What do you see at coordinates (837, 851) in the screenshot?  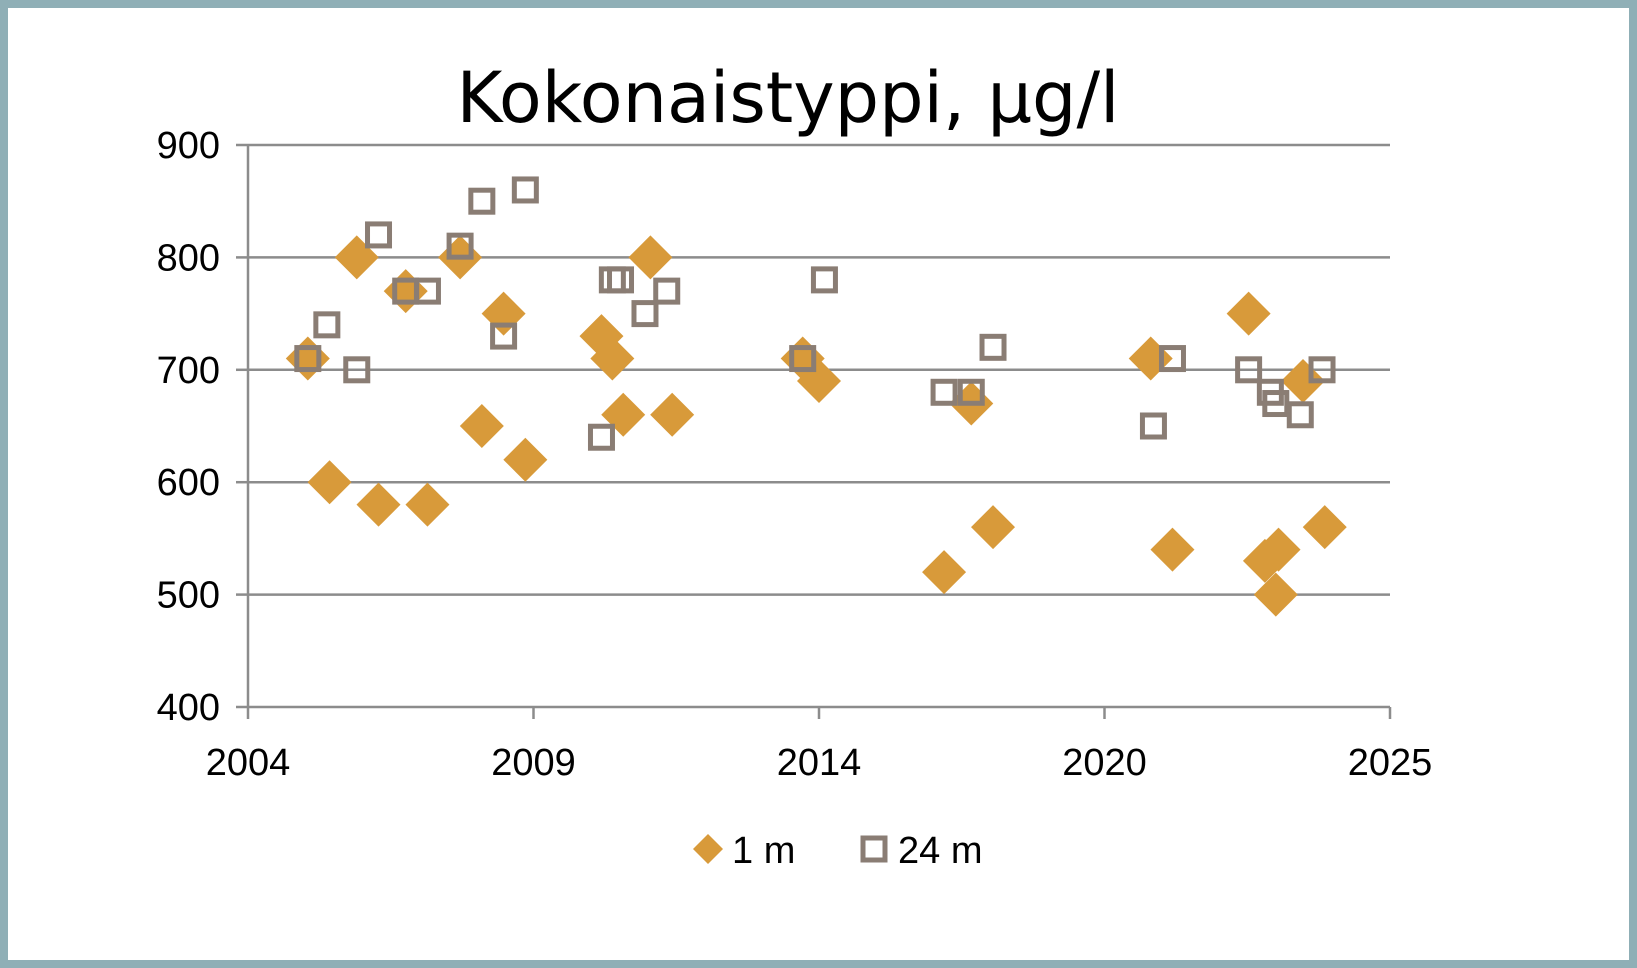 I see `legend: 1 m 24 m` at bounding box center [837, 851].